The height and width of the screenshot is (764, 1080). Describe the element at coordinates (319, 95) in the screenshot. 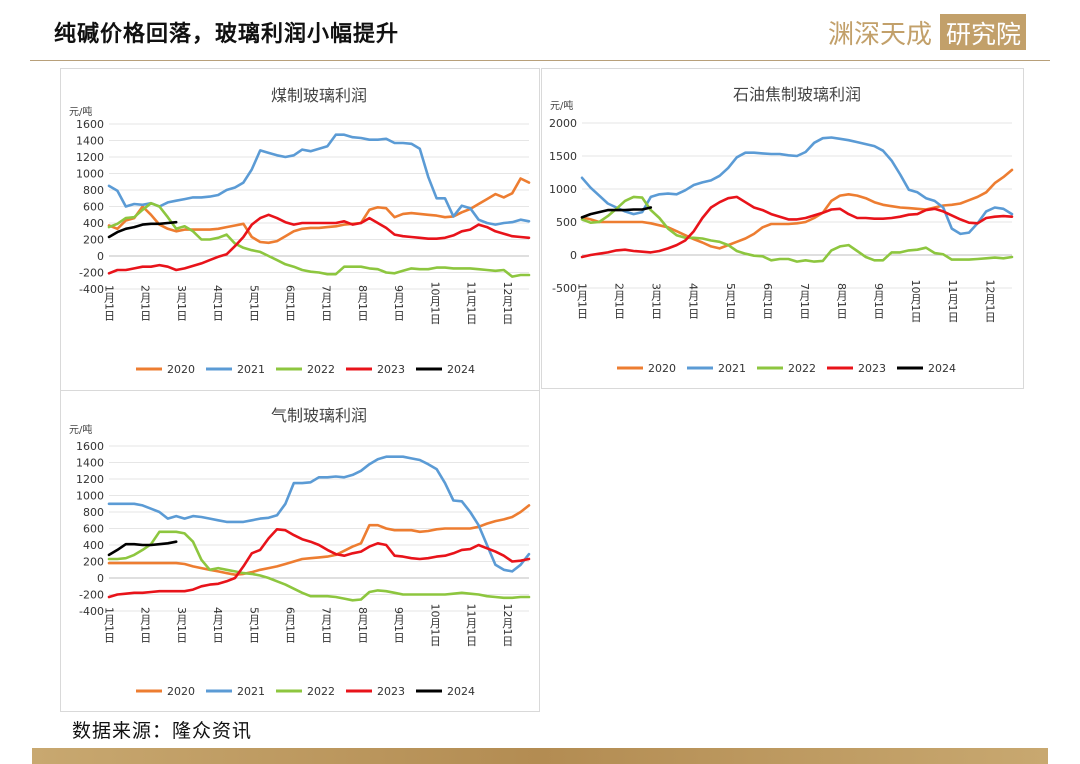

I see `chart-title: 煤制玻璃利润` at that location.